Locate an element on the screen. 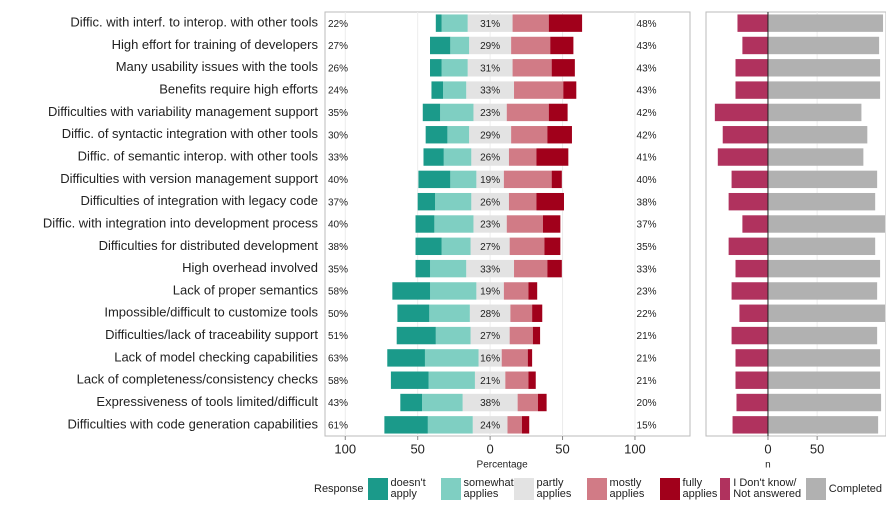 This screenshot has width=886, height=508. category-label: Impossible/difficult to customize tools is located at coordinates (211, 312).